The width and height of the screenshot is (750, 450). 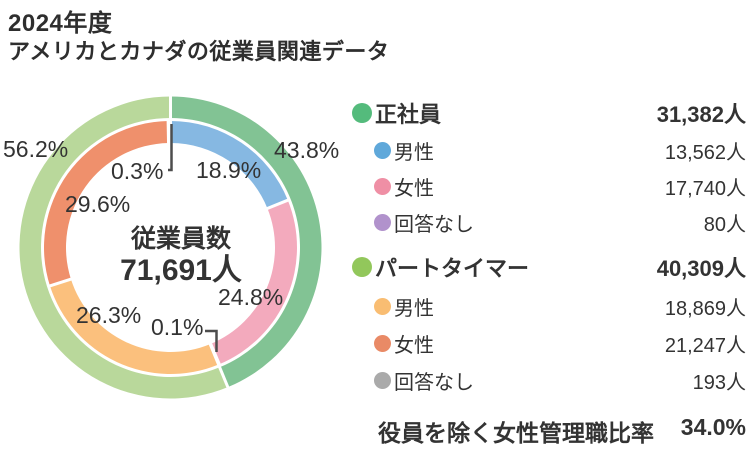 I want to click on pct-label-seishain-male: 18.9%, so click(x=229, y=170).